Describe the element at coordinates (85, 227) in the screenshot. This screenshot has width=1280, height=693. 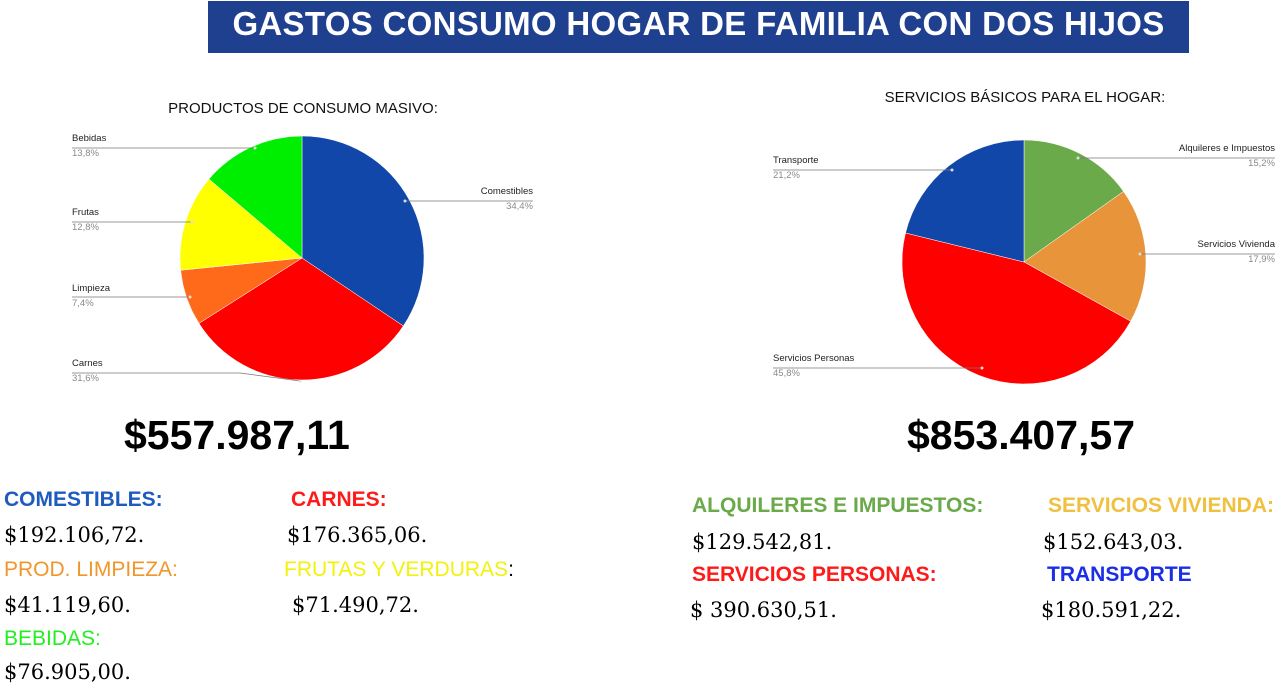
I see `slice-pct-frutas: 12,8%` at that location.